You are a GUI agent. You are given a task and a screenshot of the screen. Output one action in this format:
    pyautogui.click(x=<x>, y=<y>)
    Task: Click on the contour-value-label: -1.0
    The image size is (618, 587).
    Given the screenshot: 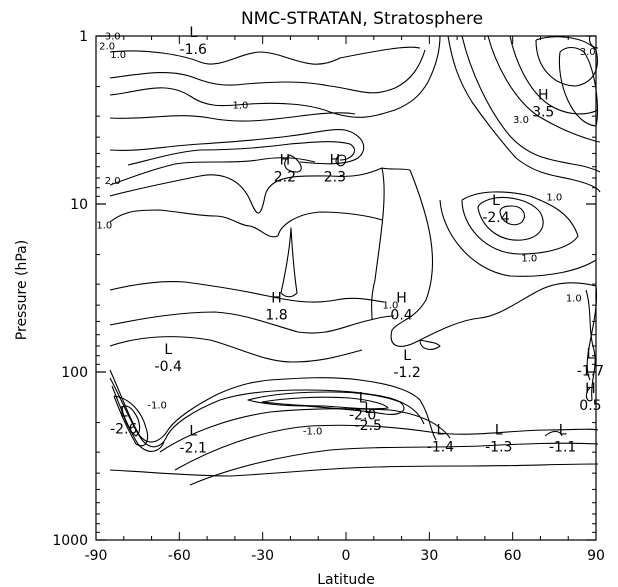 What is the action you would take?
    pyautogui.click(x=157, y=406)
    